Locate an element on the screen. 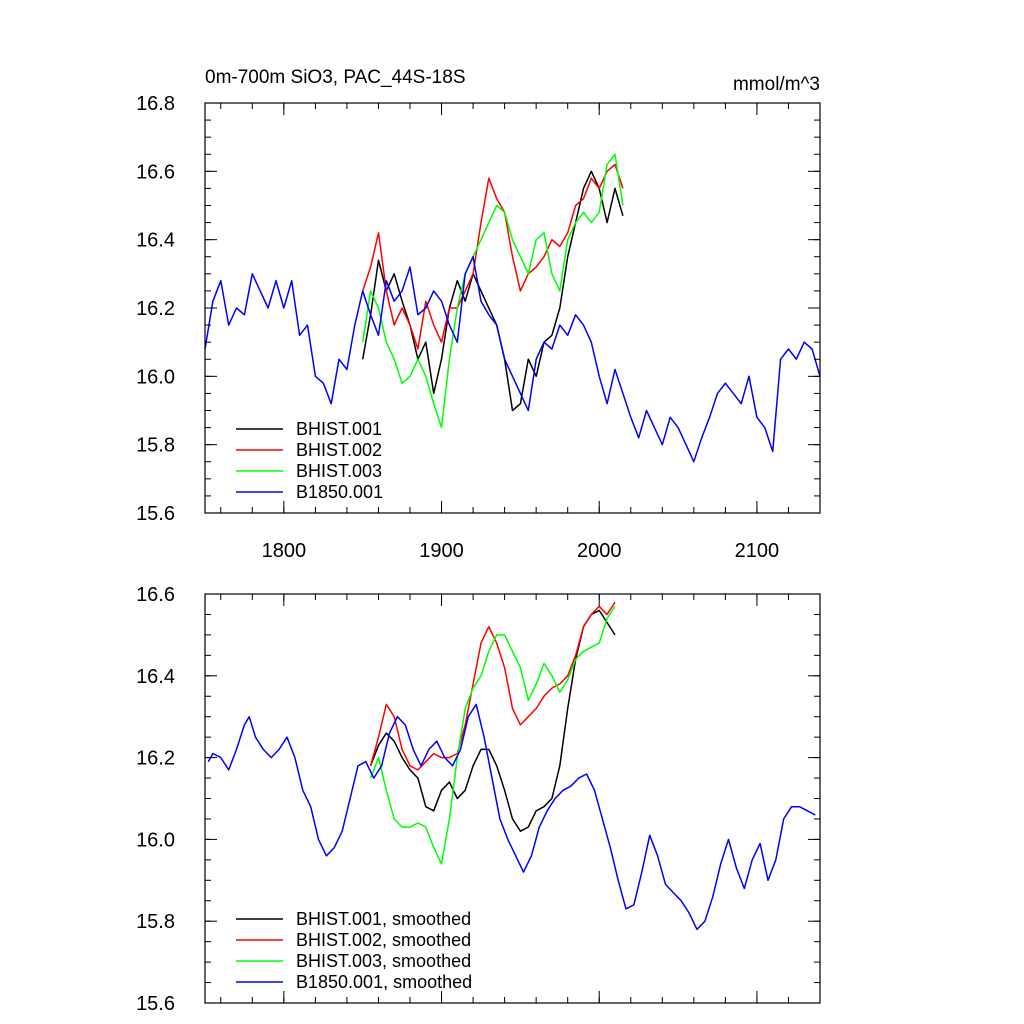 The image size is (1024, 1024). legend-label-3: B1850.001 is located at coordinates (339, 492).